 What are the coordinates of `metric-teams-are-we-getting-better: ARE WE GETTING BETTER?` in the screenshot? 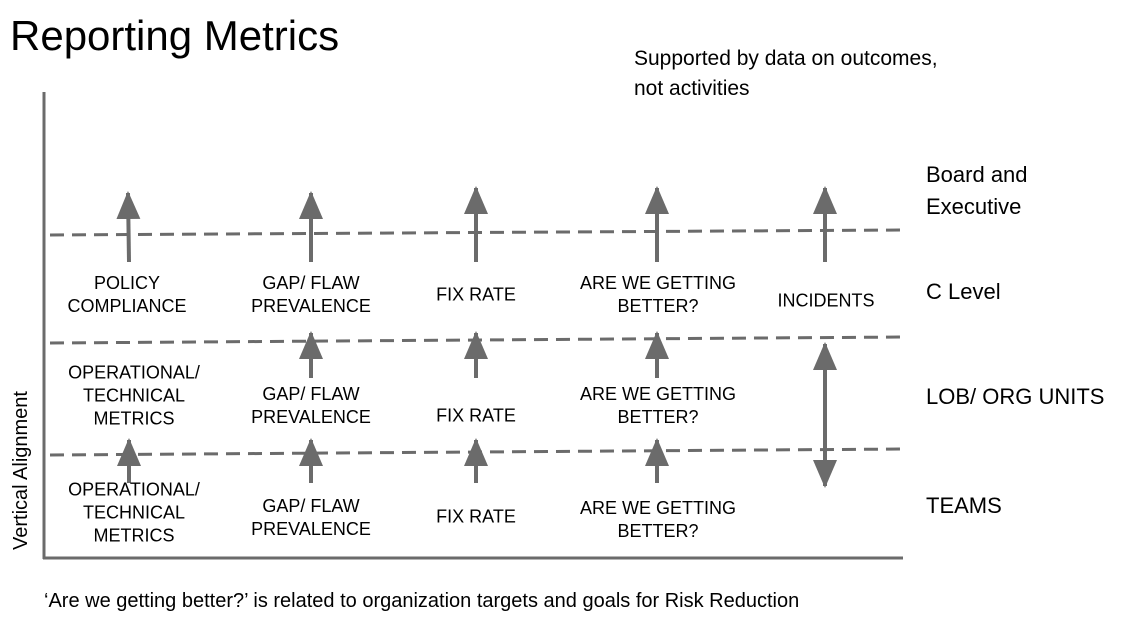 It's located at (658, 520).